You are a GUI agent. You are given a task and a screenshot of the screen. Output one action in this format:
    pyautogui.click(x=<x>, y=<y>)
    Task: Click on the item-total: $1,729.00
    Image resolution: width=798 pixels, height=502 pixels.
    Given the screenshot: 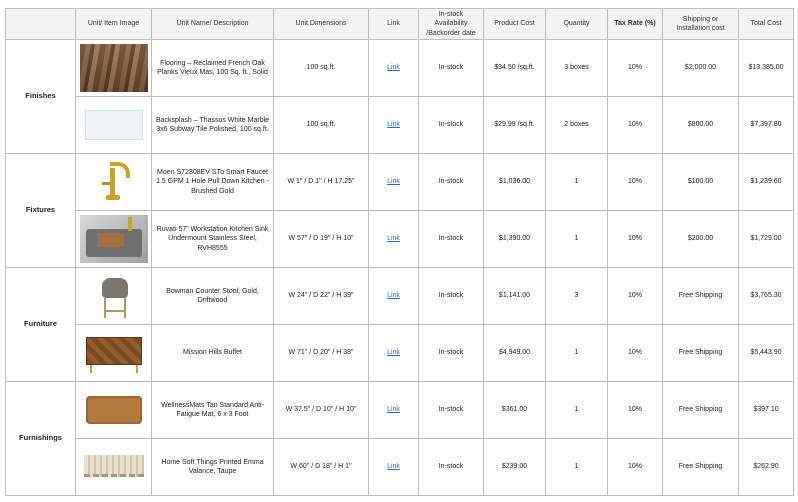 What is the action you would take?
    pyautogui.click(x=766, y=239)
    